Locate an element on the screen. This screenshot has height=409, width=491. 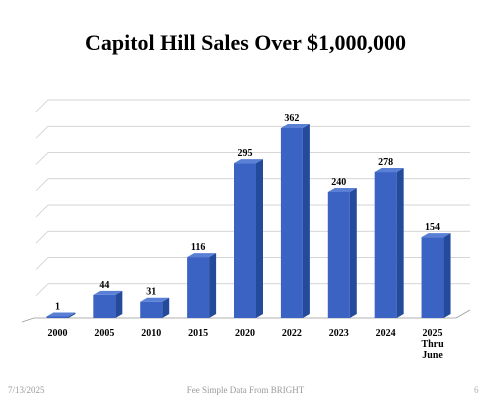
category-label: 2023 is located at coordinates (339, 333).